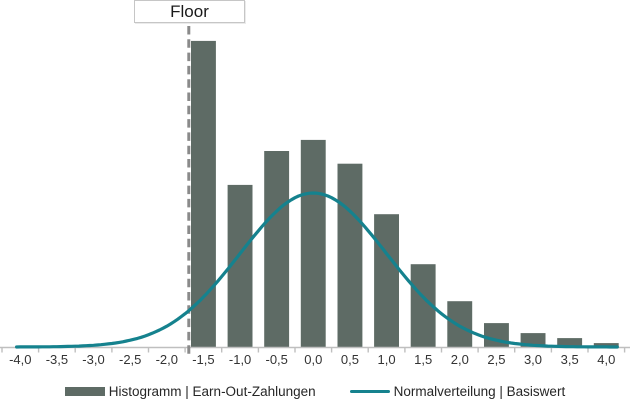 This screenshot has height=405, width=630. I want to click on x-tick-label: -2,5, so click(130, 359).